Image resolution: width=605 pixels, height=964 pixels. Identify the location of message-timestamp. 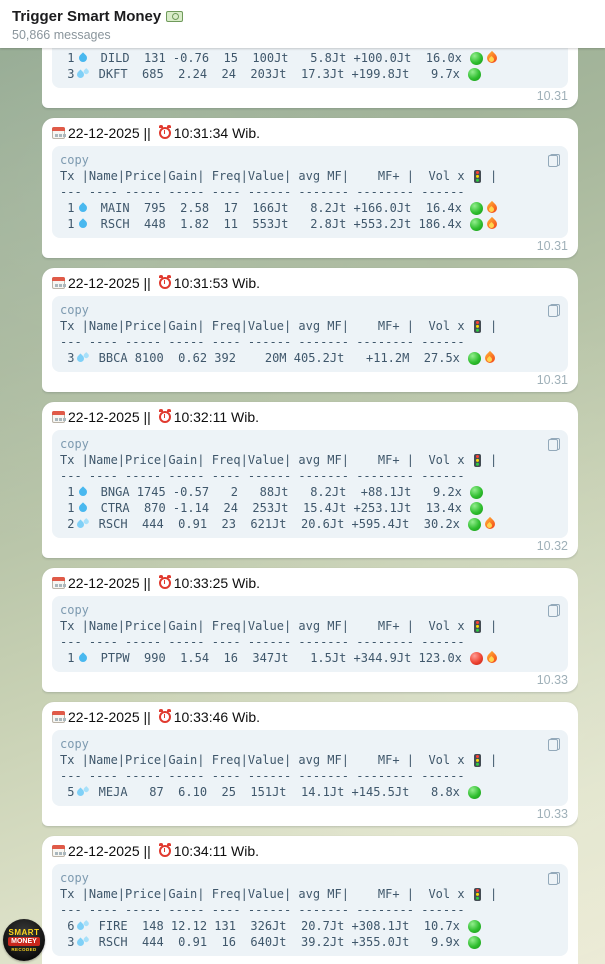
(310, 960).